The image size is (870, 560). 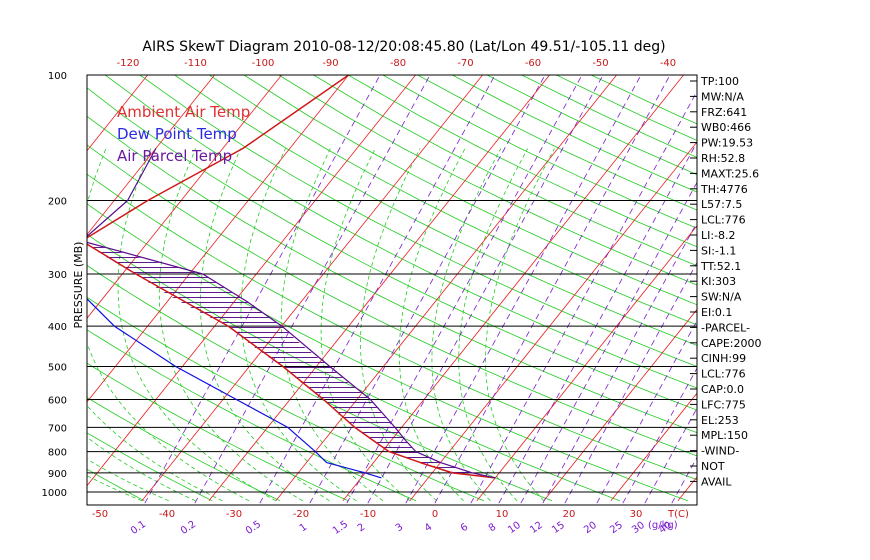 I want to click on index-label: TT:52.1, so click(x=720, y=266).